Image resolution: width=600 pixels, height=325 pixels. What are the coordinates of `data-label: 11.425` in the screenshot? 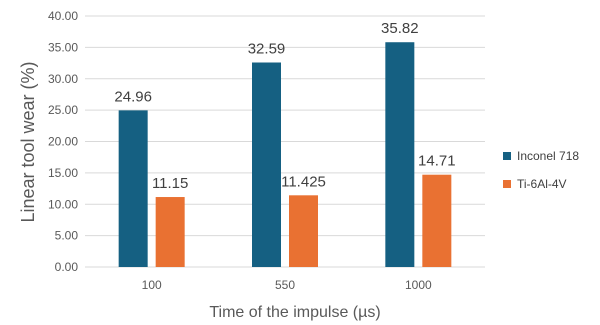 It's located at (303, 181).